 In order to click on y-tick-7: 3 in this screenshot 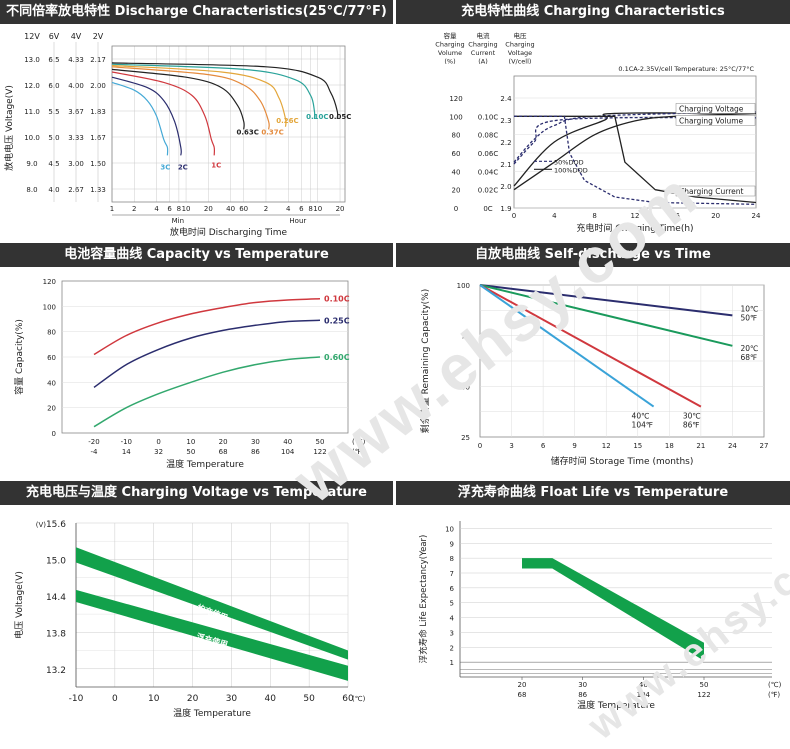, I will do `click(452, 633)`.